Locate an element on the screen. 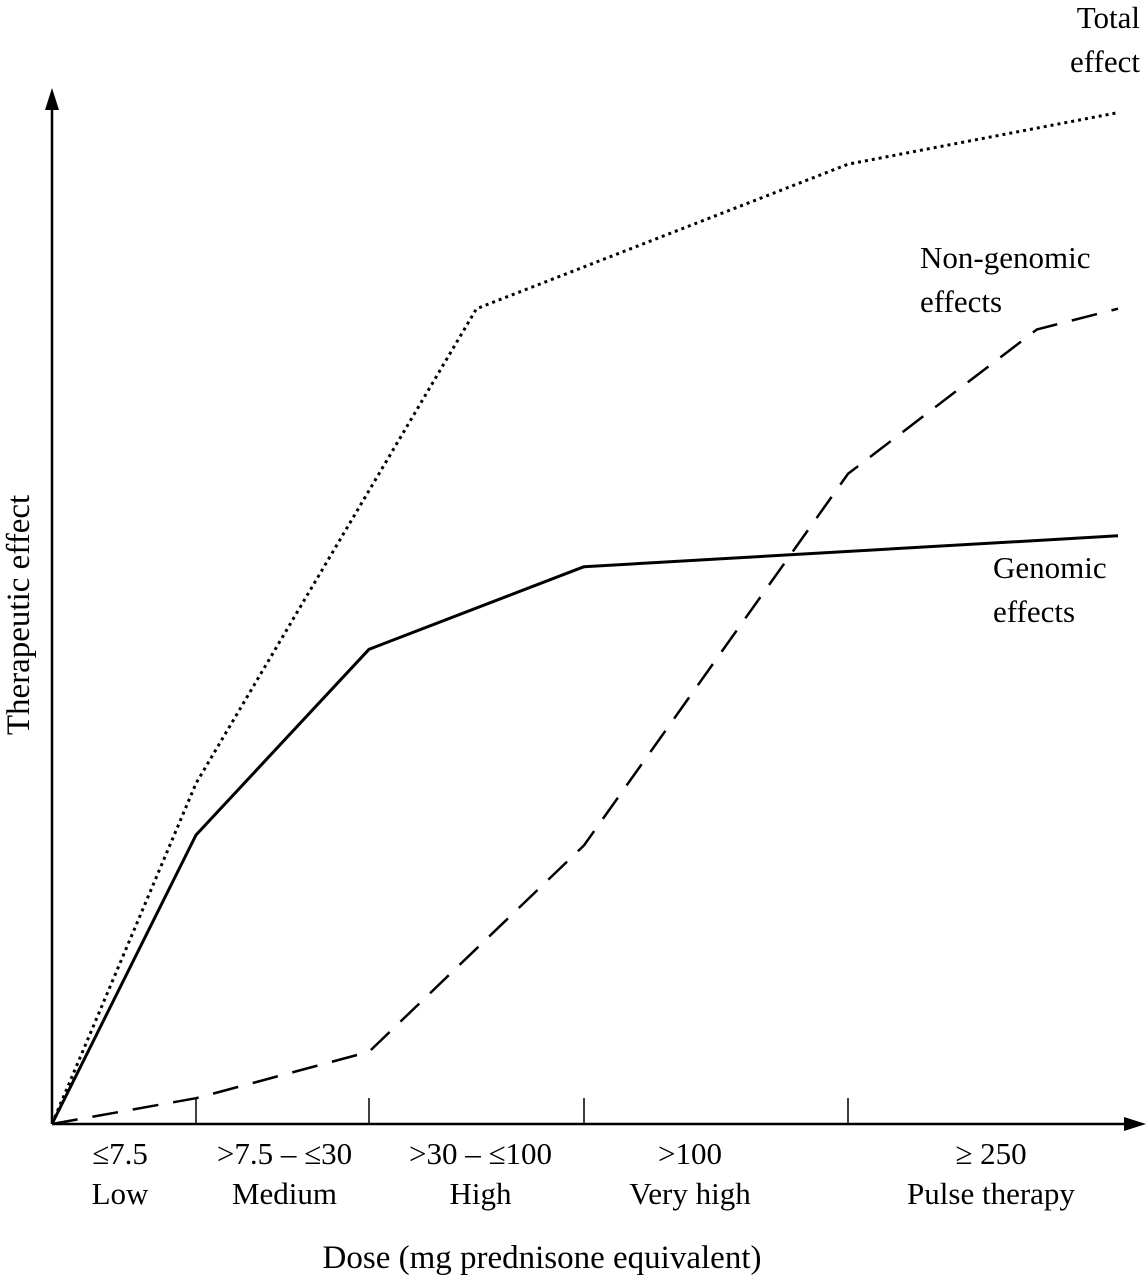  x-ticks is located at coordinates (522, 1111).